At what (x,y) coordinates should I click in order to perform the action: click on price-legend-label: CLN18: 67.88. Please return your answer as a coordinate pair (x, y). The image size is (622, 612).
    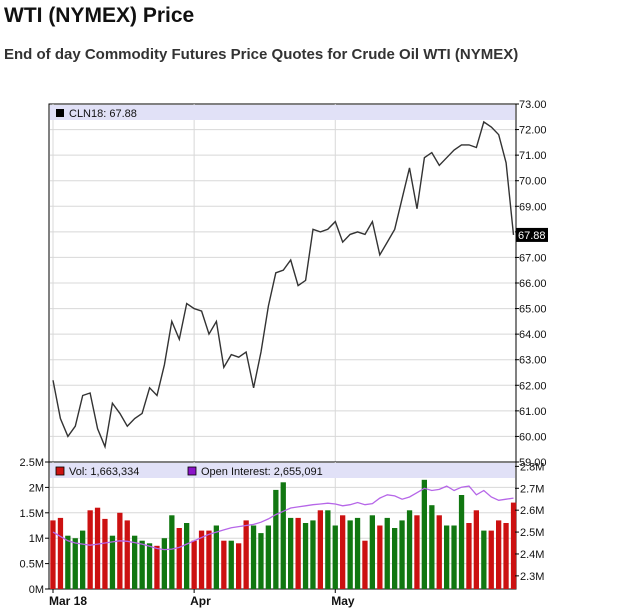
    Looking at the image, I should click on (103, 114).